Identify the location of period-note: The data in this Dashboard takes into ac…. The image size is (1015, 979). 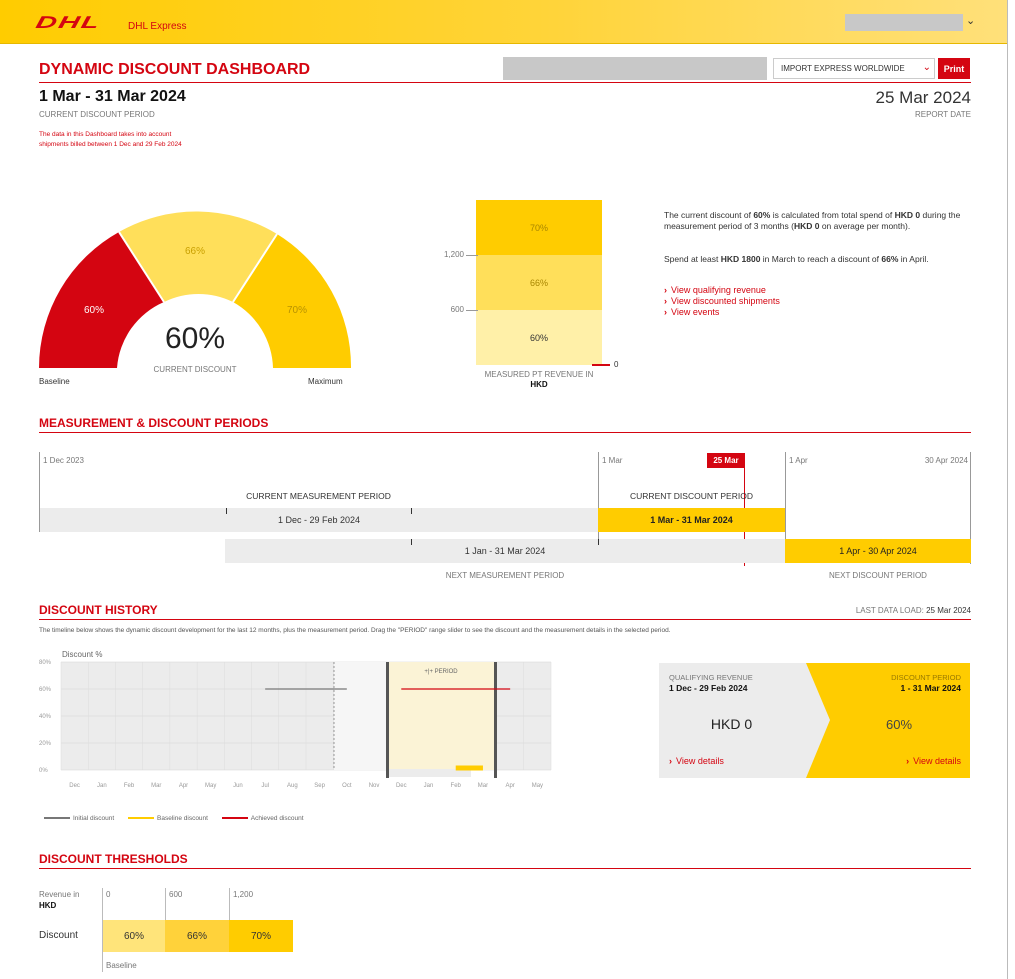
(110, 139).